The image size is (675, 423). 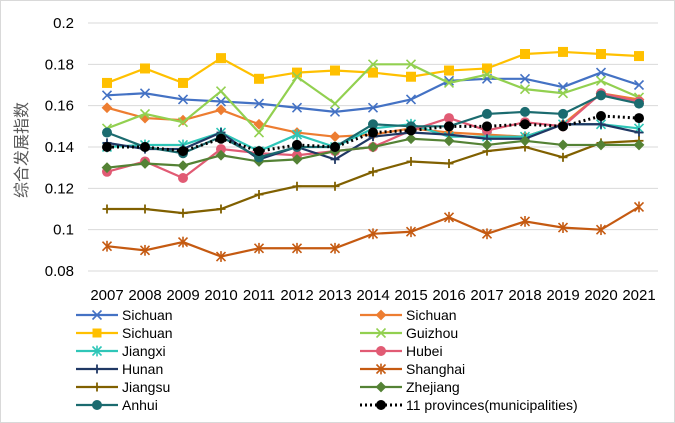 I want to click on legend-item: Hunan, so click(x=119, y=369).